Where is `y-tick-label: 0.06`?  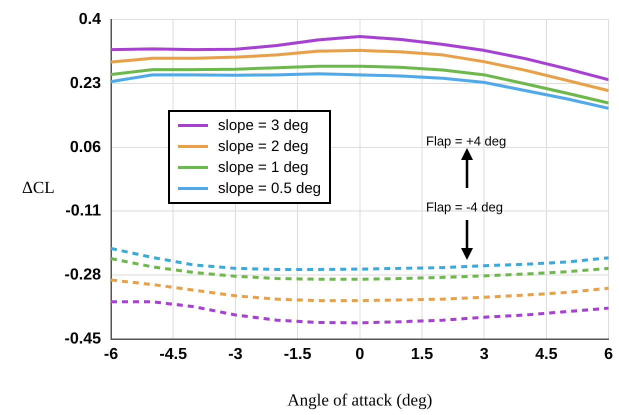
y-tick-label: 0.06 is located at coordinates (86, 147).